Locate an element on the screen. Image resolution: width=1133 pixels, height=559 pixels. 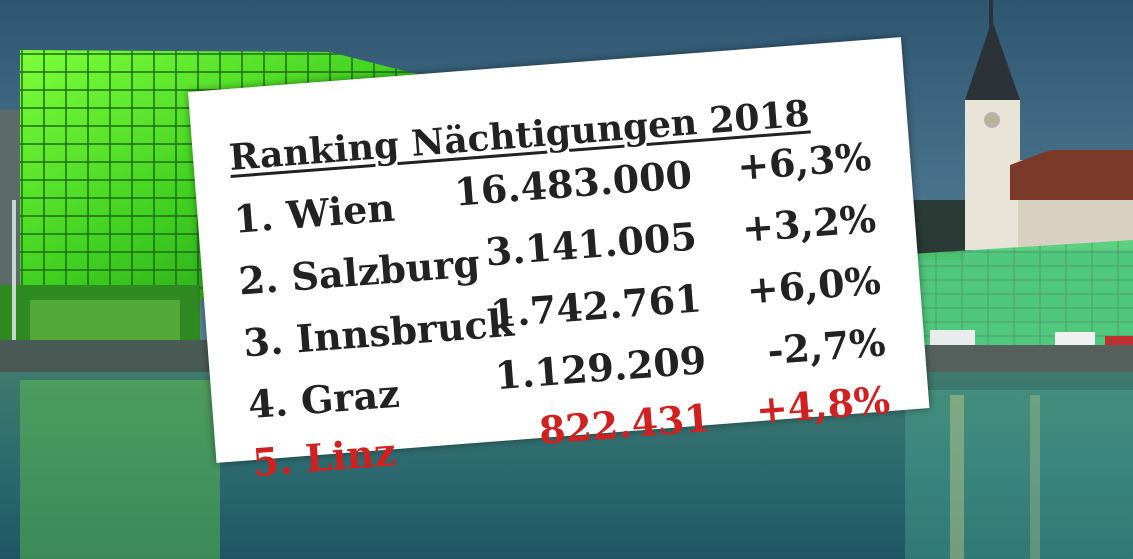
change-percent: -2,7% is located at coordinates (826, 346).